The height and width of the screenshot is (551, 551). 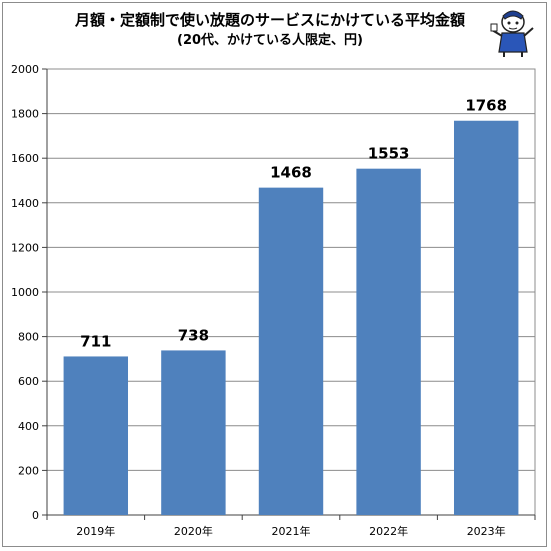 I want to click on x-tick-label: 2019年, so click(x=95, y=531).